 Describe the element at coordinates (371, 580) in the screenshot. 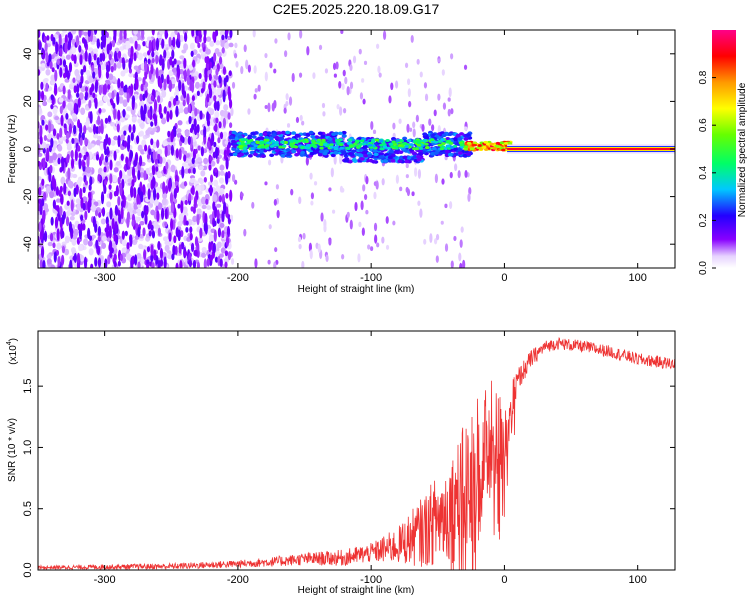

I see `x-tick-label: -100` at that location.